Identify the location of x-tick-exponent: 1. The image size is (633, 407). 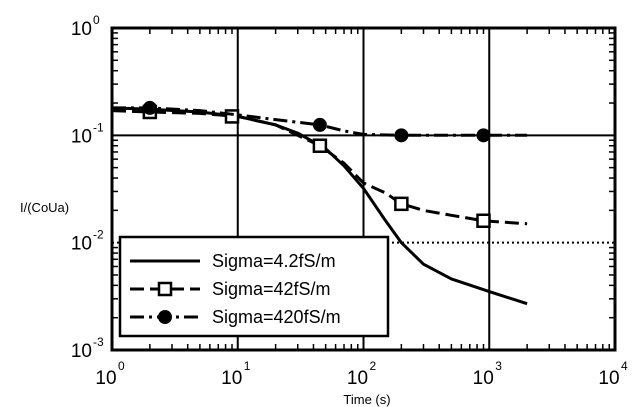
(247, 366).